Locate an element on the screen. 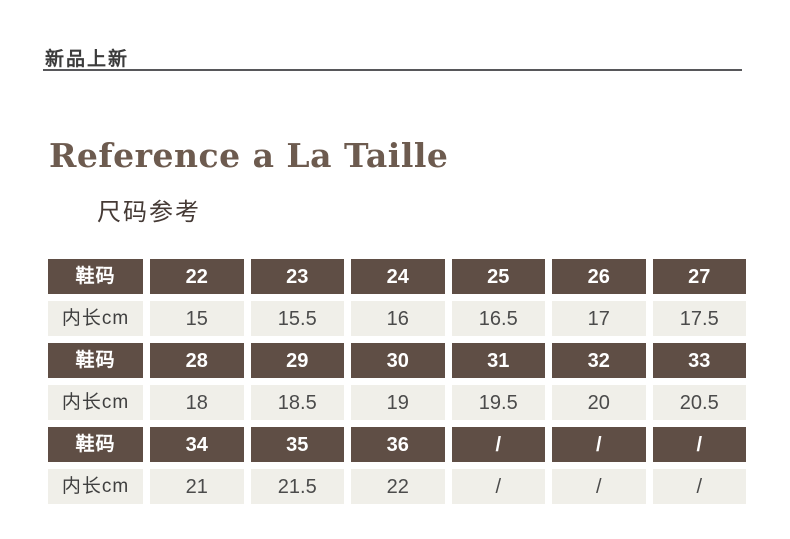  size-row: 鞋码 22 23 24 25 26 27 is located at coordinates (397, 276).